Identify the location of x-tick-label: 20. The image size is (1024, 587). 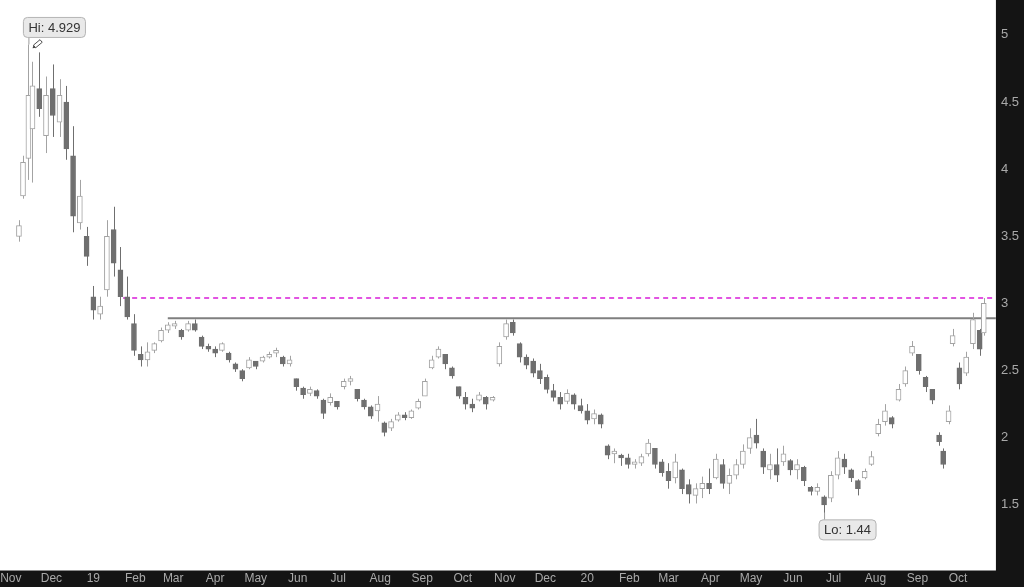
(587, 578).